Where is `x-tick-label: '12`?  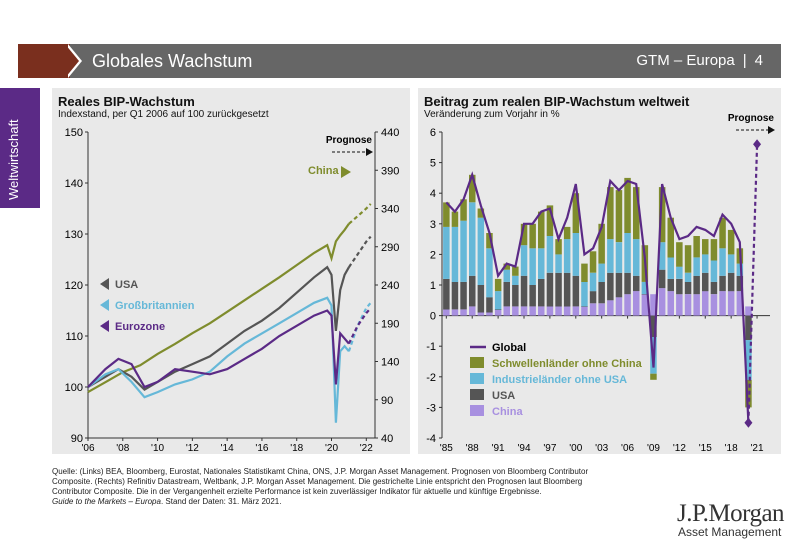 x-tick-label: '12 is located at coordinates (679, 448).